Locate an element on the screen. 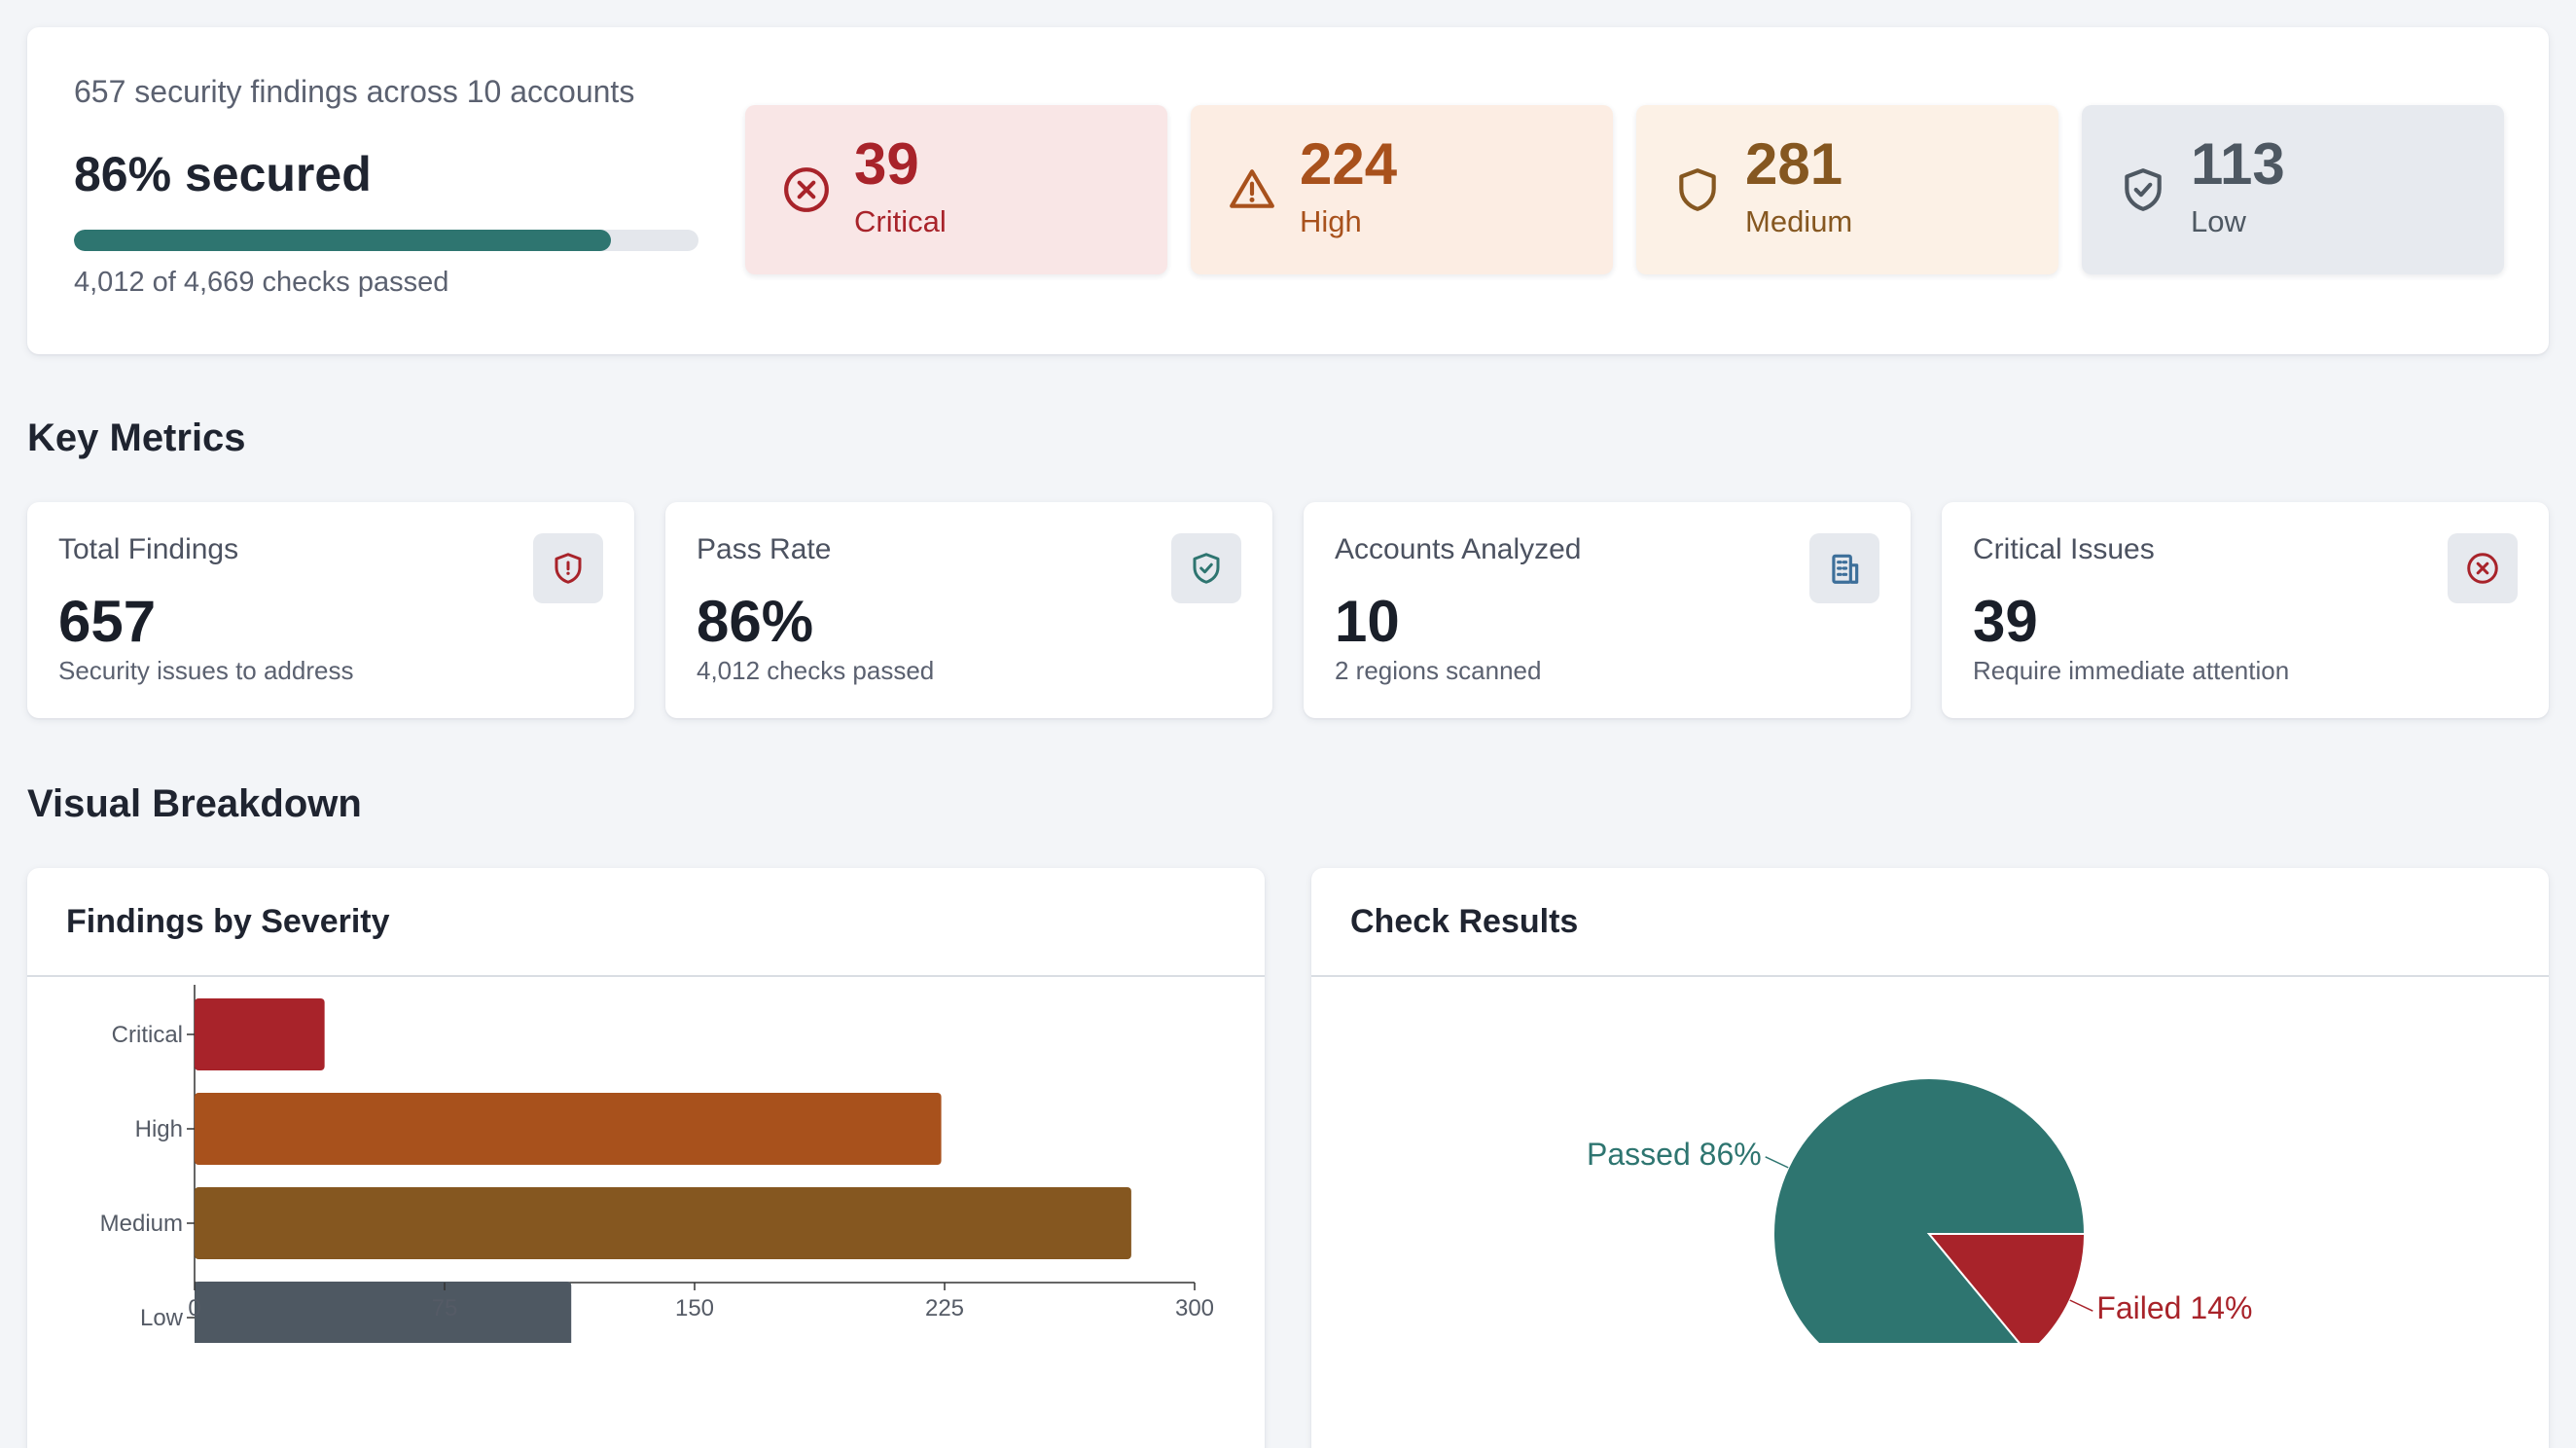 The height and width of the screenshot is (1448, 2576). metric-caption: 4,012 checks passed is located at coordinates (816, 670).